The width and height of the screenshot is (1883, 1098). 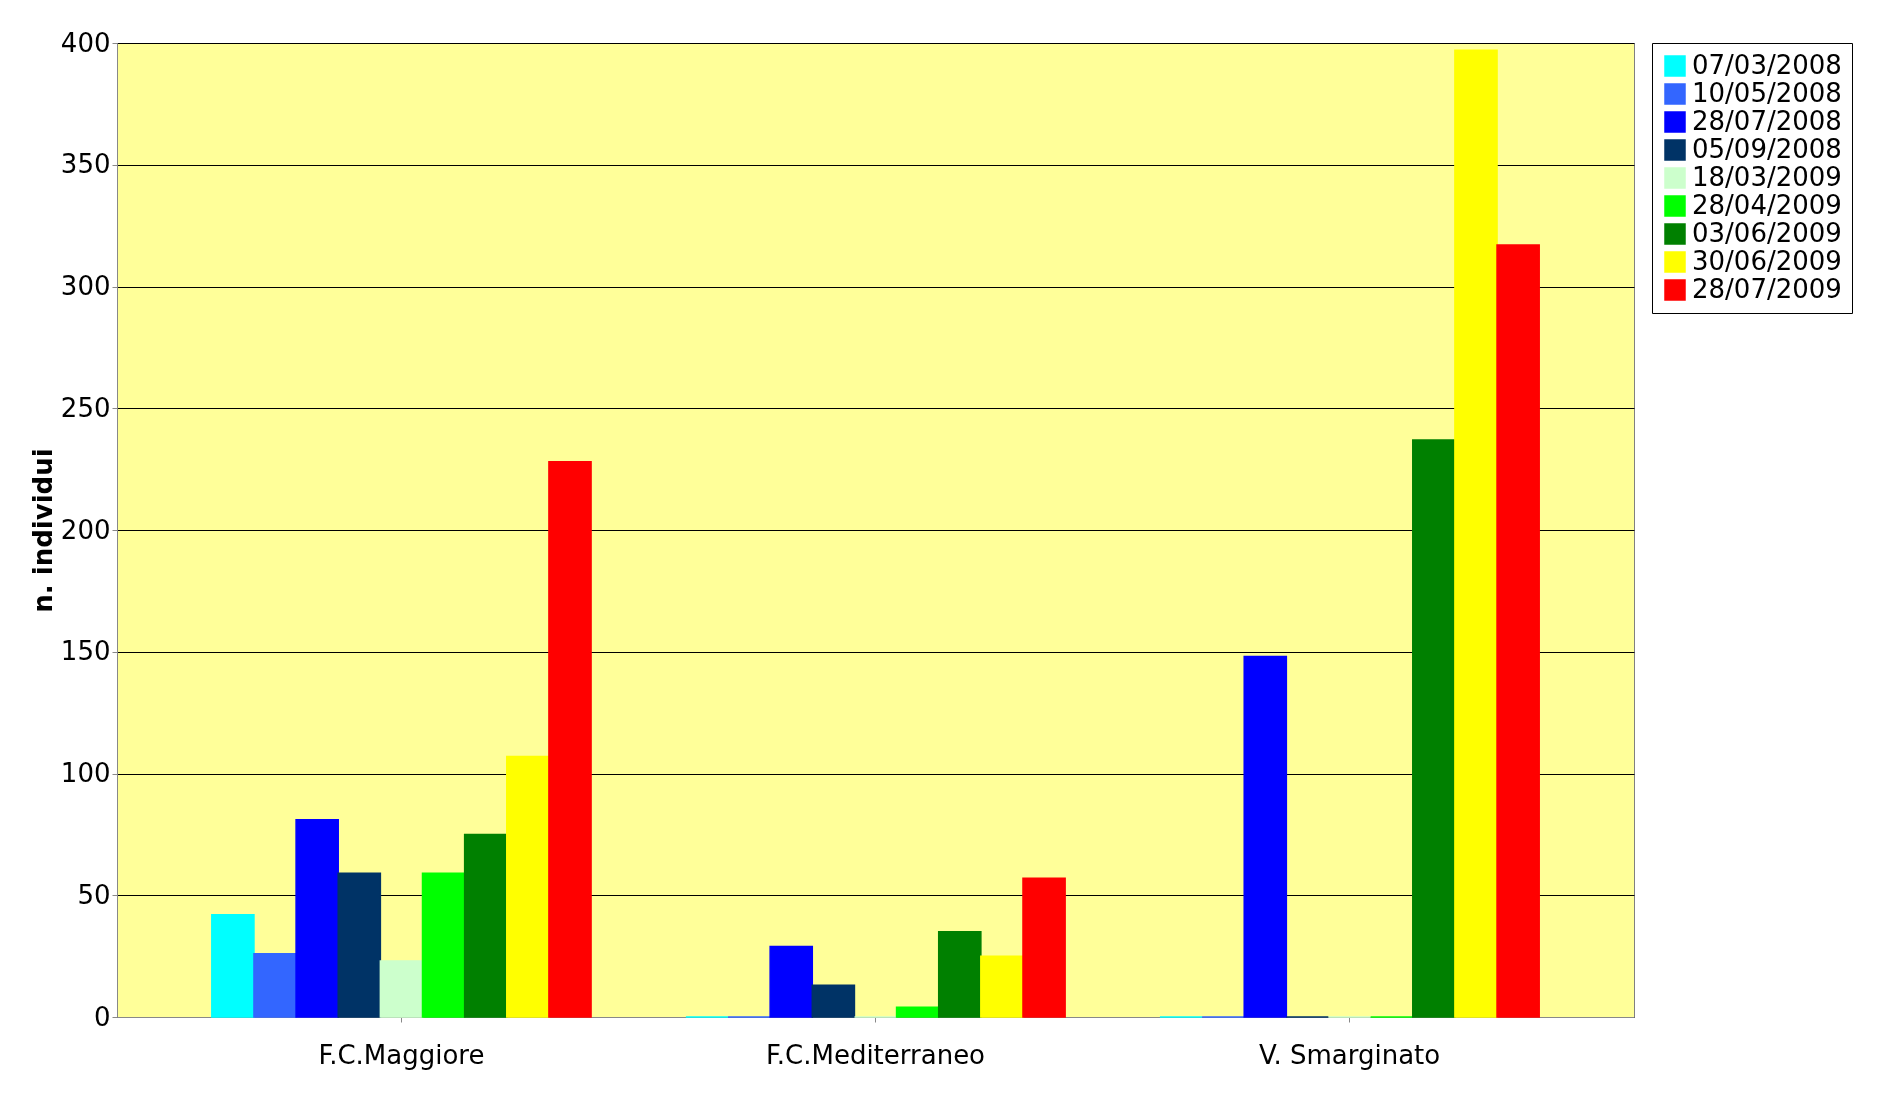 I want to click on x-tick-label: F.C.Maggiore, so click(x=401, y=1054).